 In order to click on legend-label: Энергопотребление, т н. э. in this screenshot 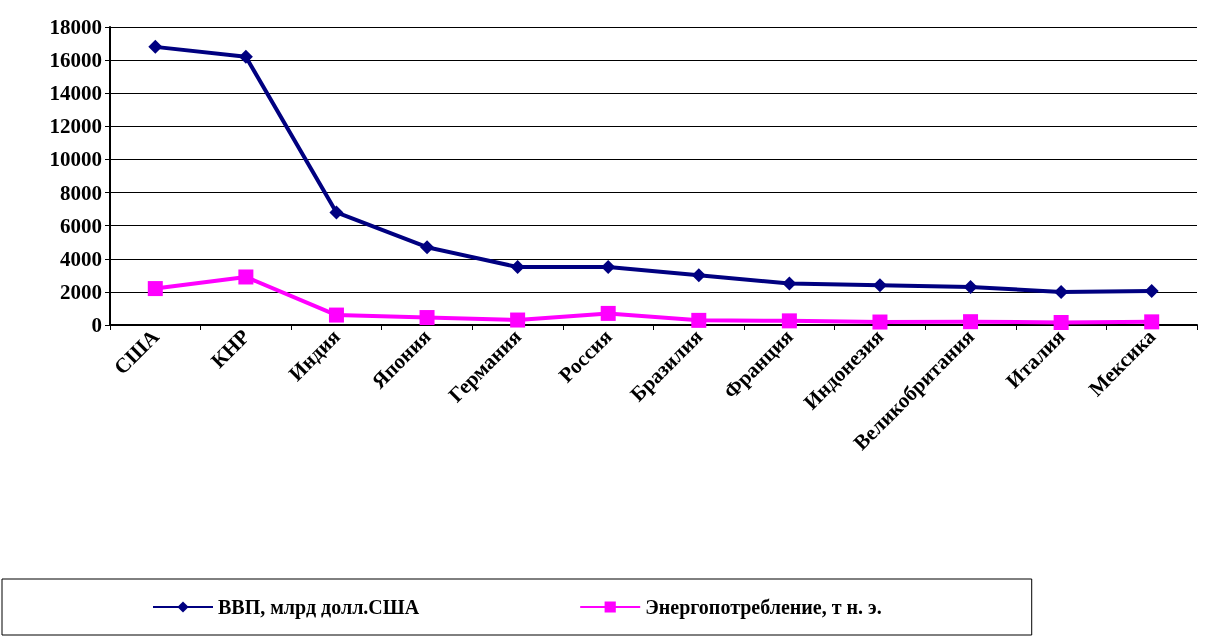, I will do `click(763, 607)`.